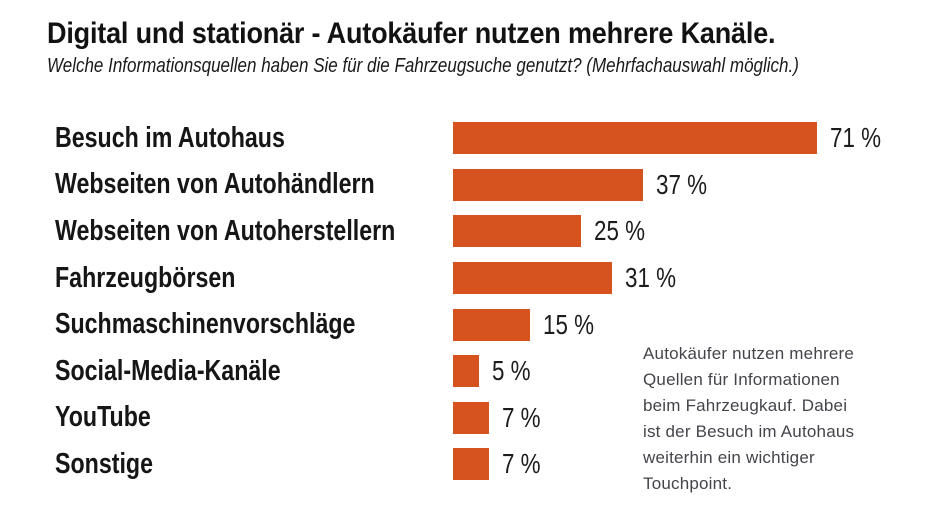 Image resolution: width=945 pixels, height=532 pixels. Describe the element at coordinates (168, 370) in the screenshot. I see `category-label-text: Social-Media-Kanäle` at that location.